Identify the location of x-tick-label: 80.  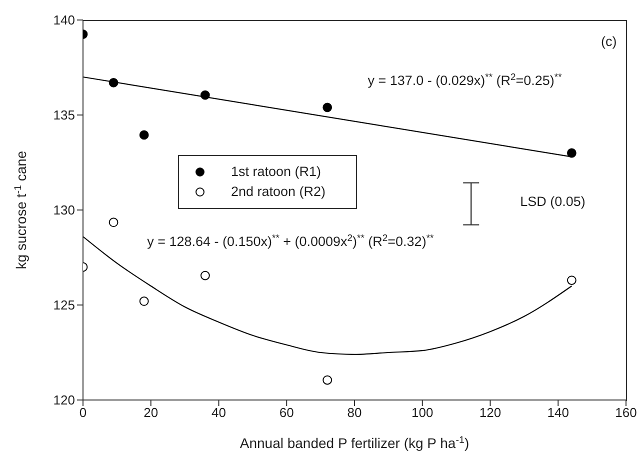
(354, 412).